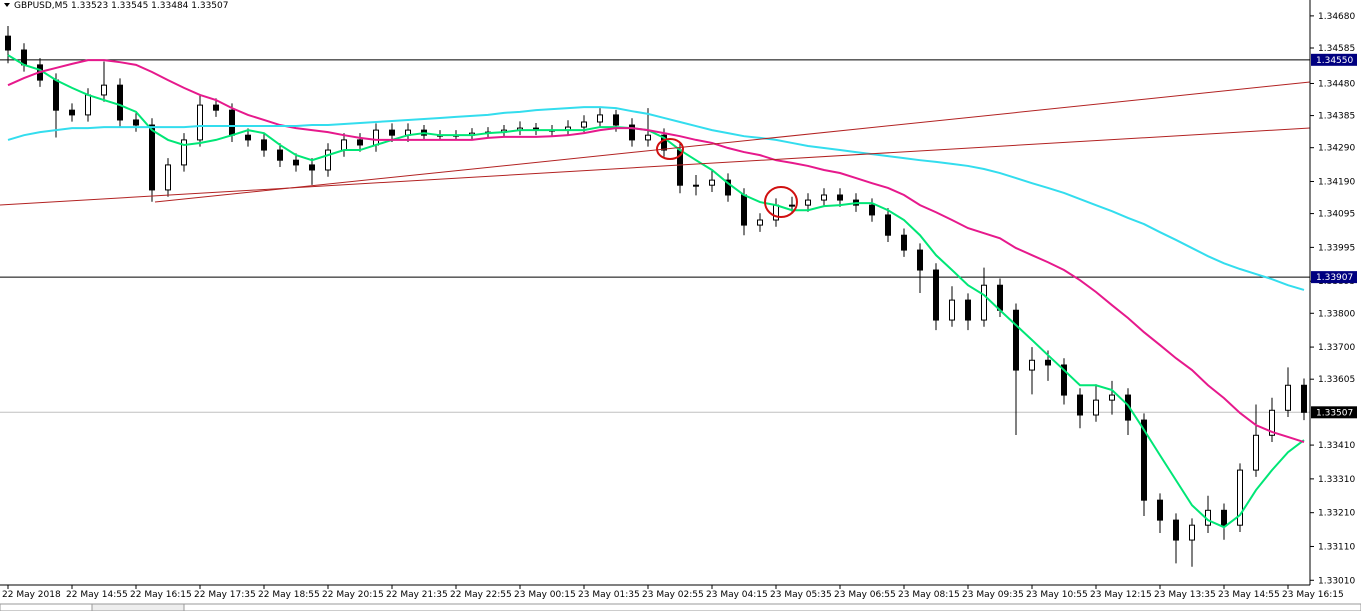  What do you see at coordinates (1336, 215) in the screenshot?
I see `y-tick-label: 1.34095` at bounding box center [1336, 215].